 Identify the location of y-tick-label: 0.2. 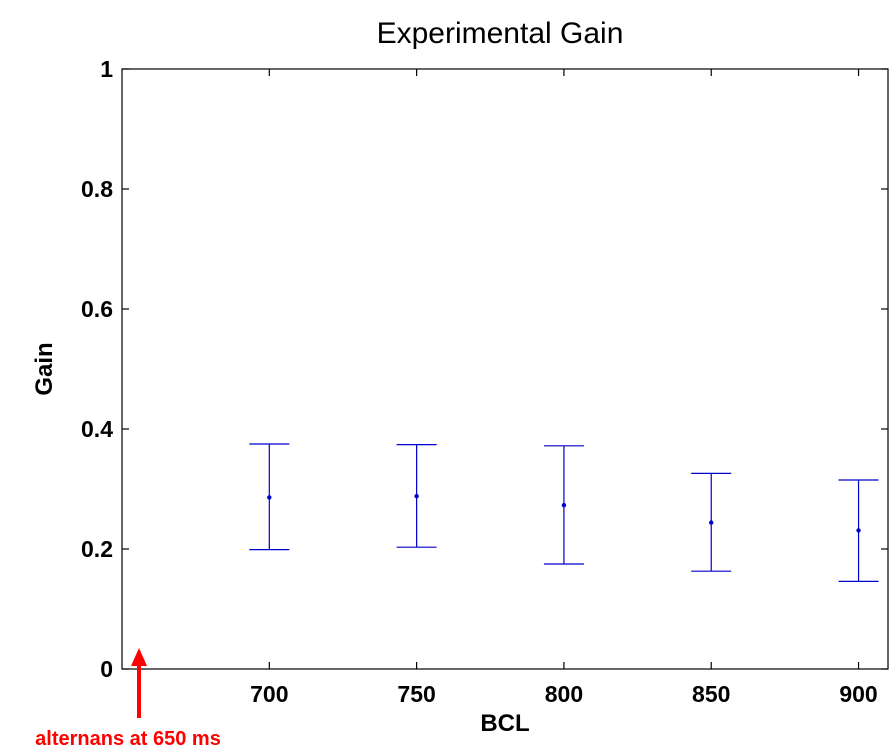
(97, 549).